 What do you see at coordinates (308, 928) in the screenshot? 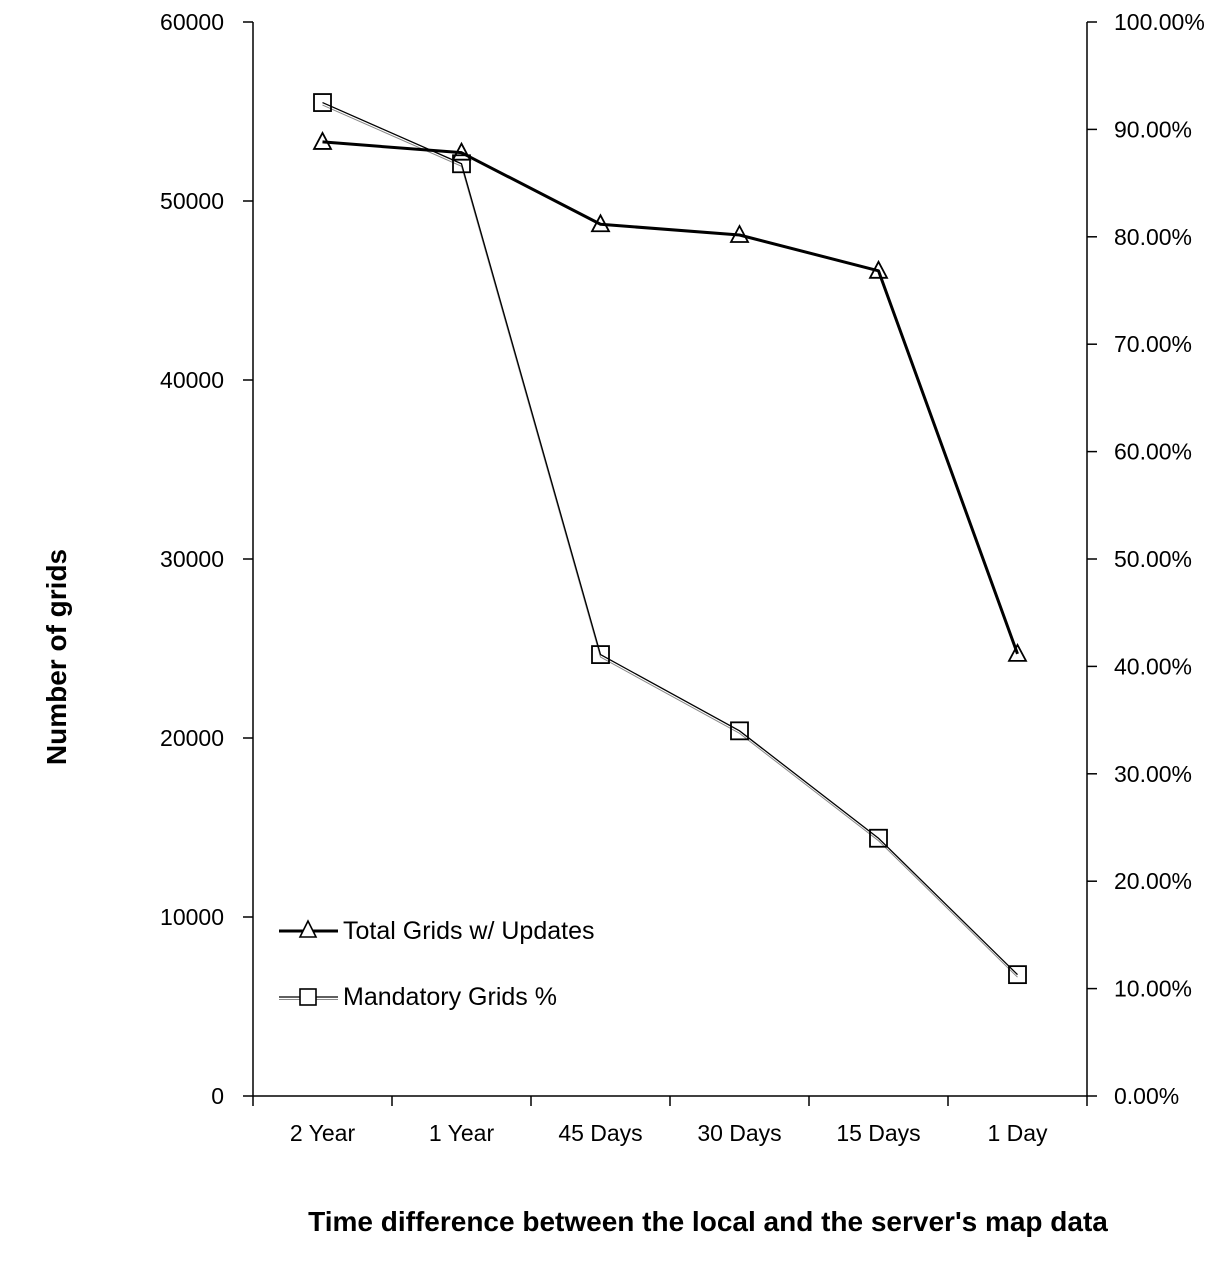
I see `legend-triangle-marker` at bounding box center [308, 928].